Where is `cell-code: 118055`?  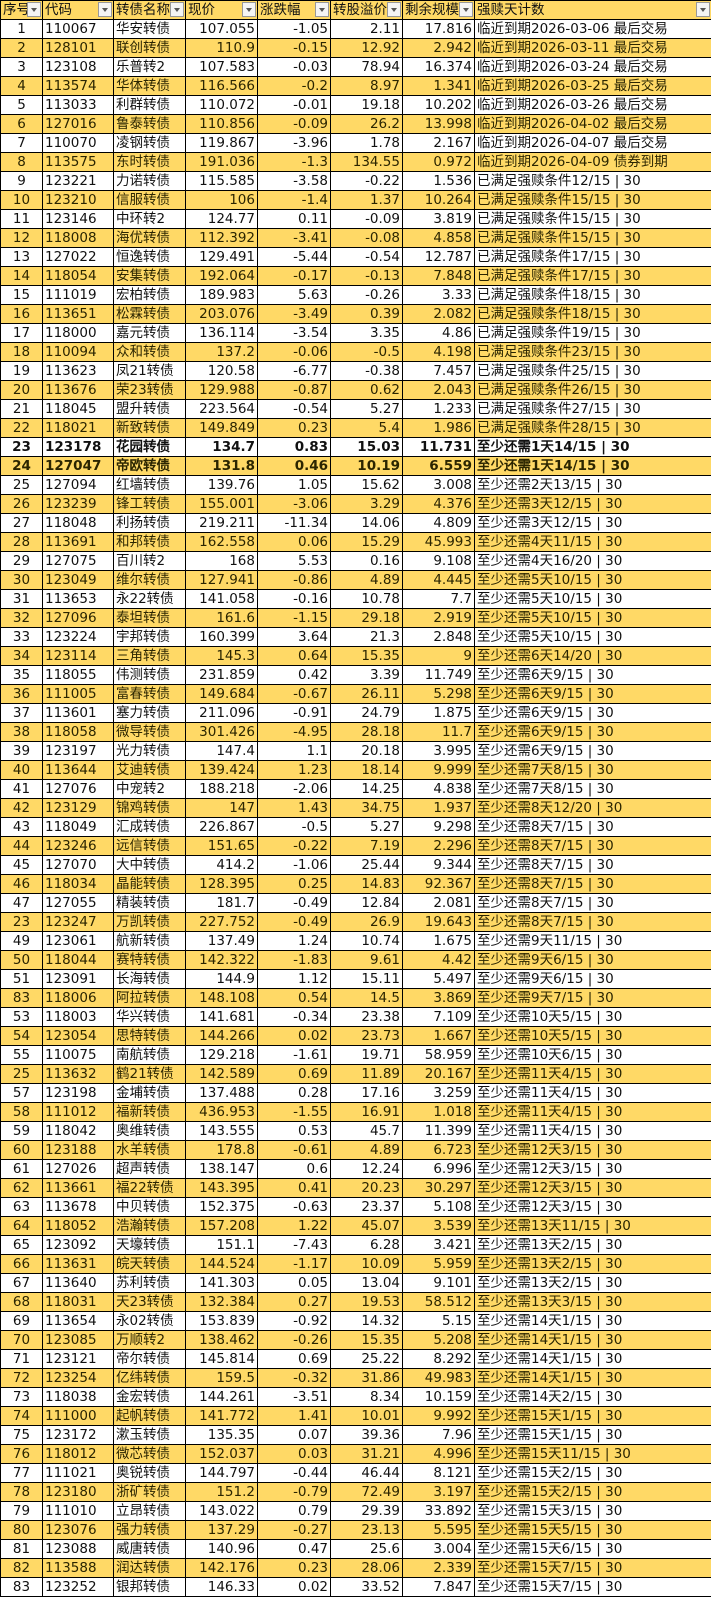
cell-code: 118055 is located at coordinates (78, 675).